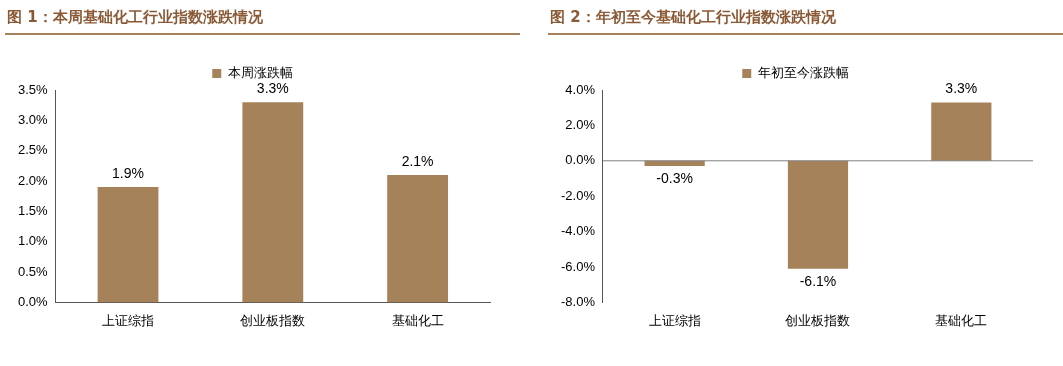 The height and width of the screenshot is (366, 1063). I want to click on chart-title: 图 1：本周基础化工行业指数涨跌情况, so click(262, 21).